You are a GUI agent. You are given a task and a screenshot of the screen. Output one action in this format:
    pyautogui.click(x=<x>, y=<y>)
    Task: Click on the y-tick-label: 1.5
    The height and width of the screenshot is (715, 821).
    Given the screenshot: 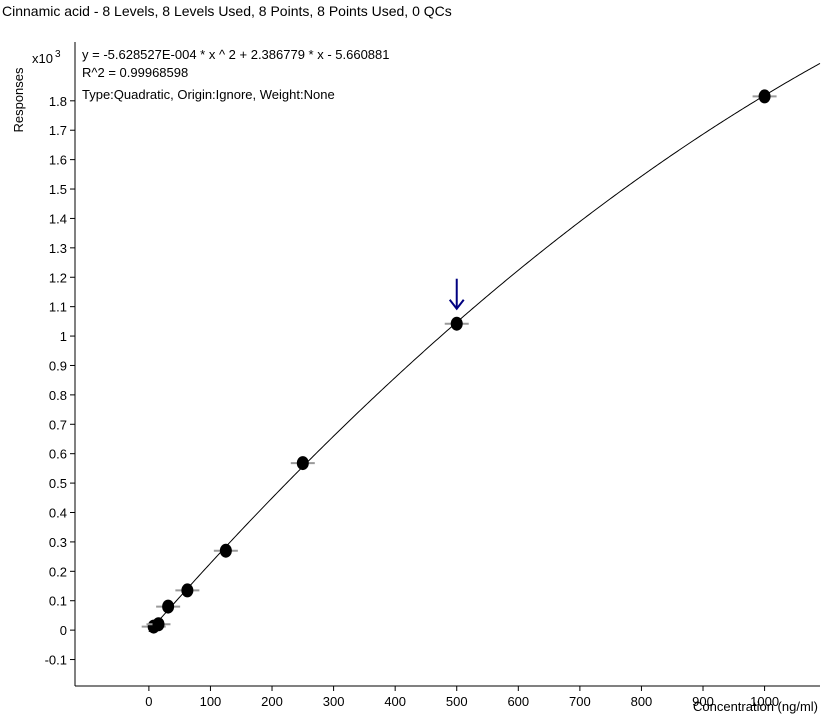 What is the action you would take?
    pyautogui.click(x=58, y=189)
    